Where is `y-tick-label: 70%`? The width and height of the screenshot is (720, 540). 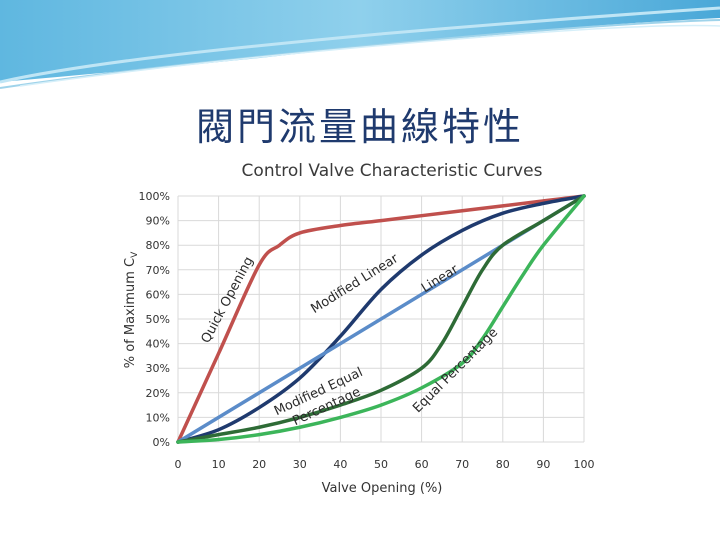
y-tick-label: 70% is located at coordinates (158, 270).